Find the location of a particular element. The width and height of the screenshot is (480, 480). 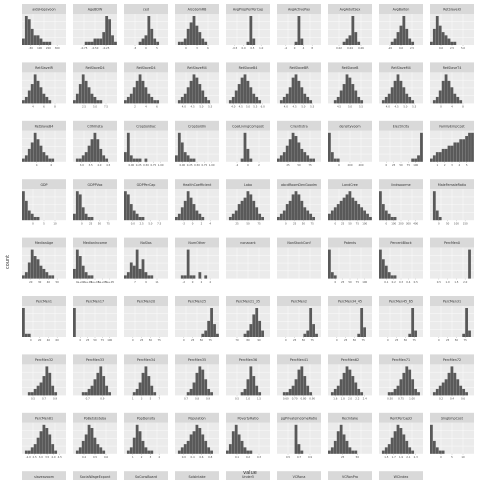

facet-strip-label: RetSlaveD4 is located at coordinates (145, 68).